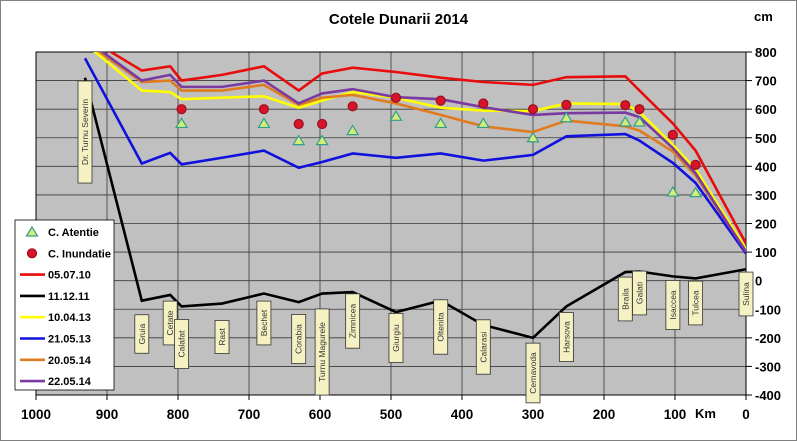 The image size is (797, 441). Describe the element at coordinates (181, 344) in the screenshot. I see `station-label: Calafat` at that location.